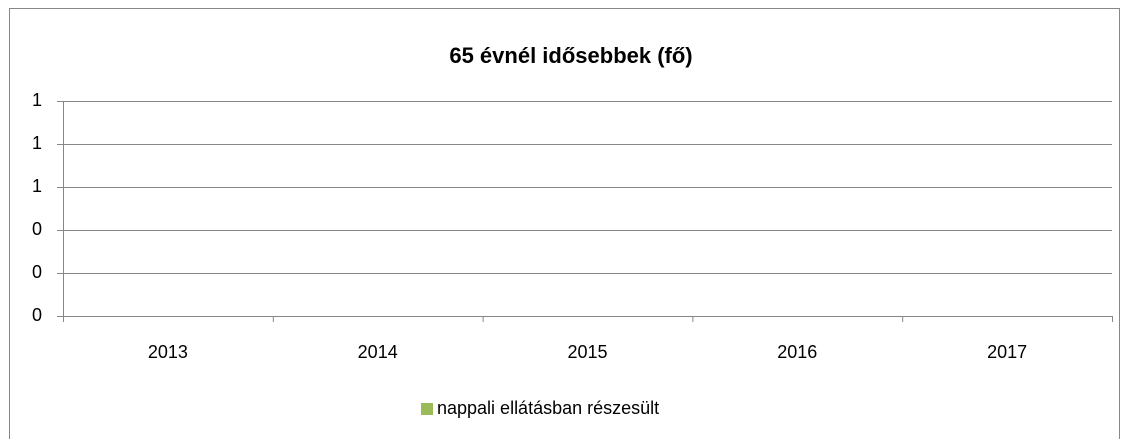 Image resolution: width=1131 pixels, height=439 pixels. Describe the element at coordinates (587, 352) in the screenshot. I see `x-tick-label: 2015` at that location.